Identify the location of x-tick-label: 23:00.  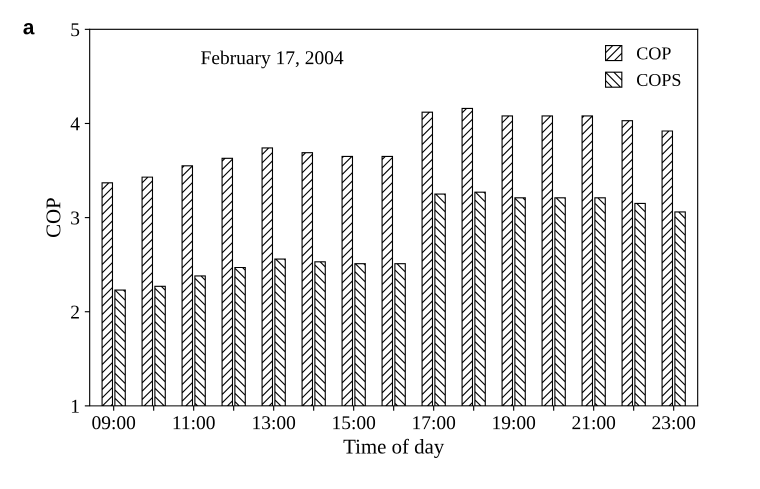
(674, 423).